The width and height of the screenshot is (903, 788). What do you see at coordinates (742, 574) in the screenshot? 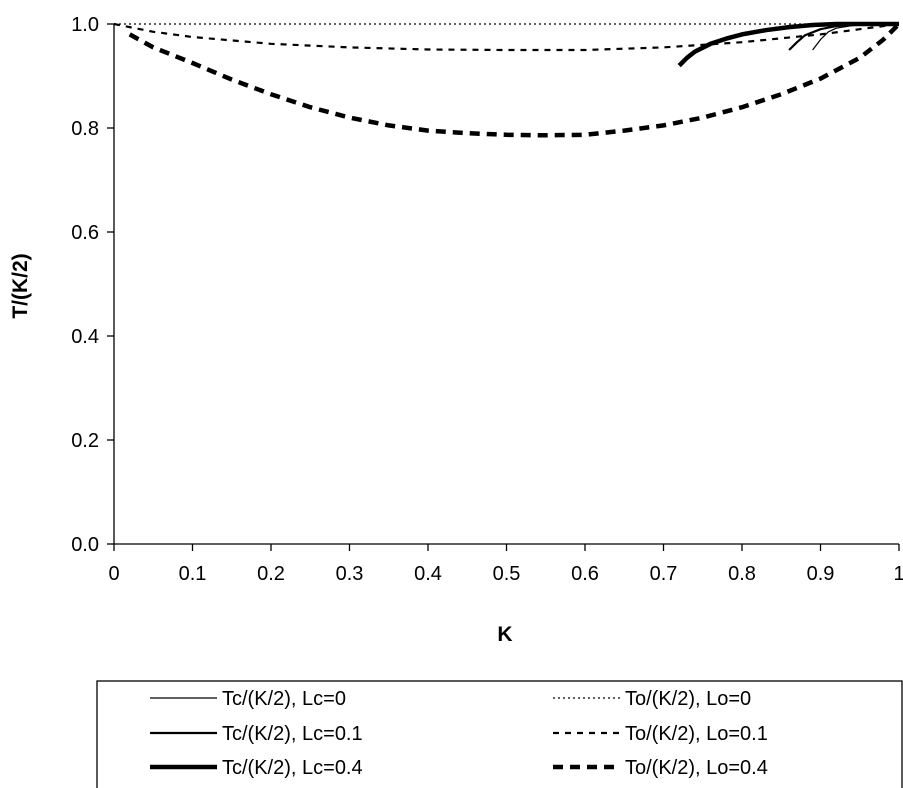
I see `x-tick-label: 0.8` at bounding box center [742, 574].